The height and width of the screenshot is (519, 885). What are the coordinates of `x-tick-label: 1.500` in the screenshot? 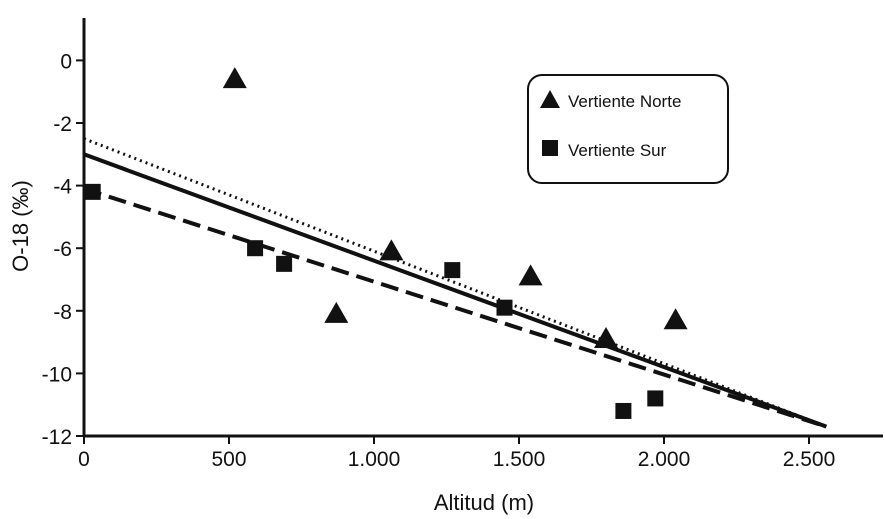 It's located at (519, 459).